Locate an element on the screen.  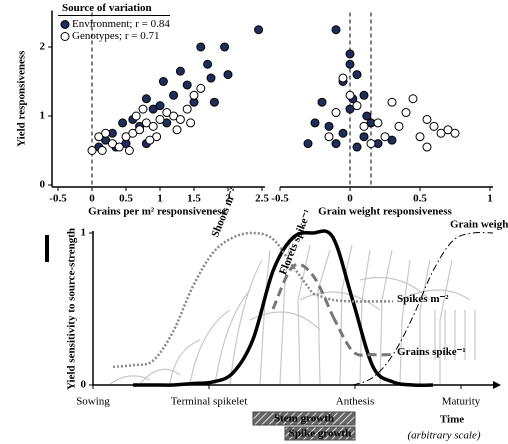
phase-label: Stem growth is located at coordinates (304, 419).